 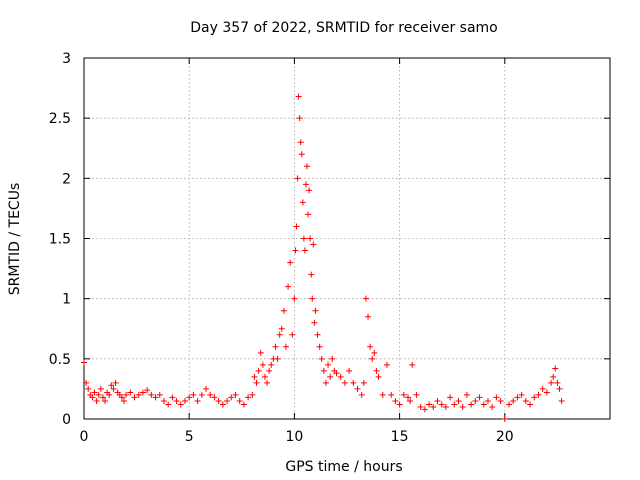 What do you see at coordinates (66, 179) in the screenshot?
I see `y-tick-label: 2` at bounding box center [66, 179].